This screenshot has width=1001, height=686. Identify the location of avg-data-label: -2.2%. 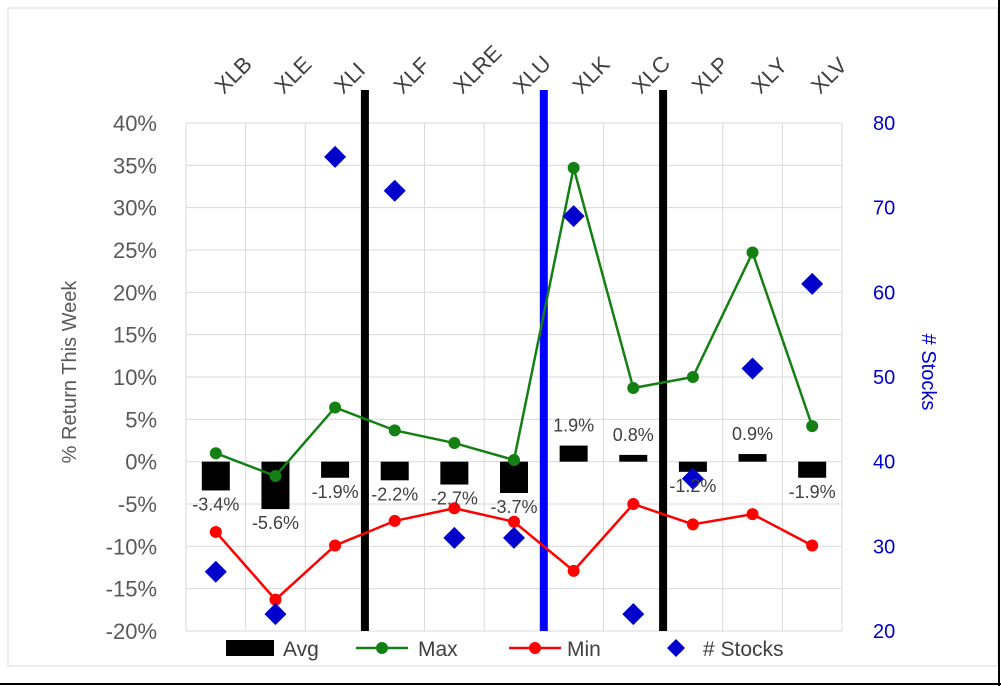
(394, 494).